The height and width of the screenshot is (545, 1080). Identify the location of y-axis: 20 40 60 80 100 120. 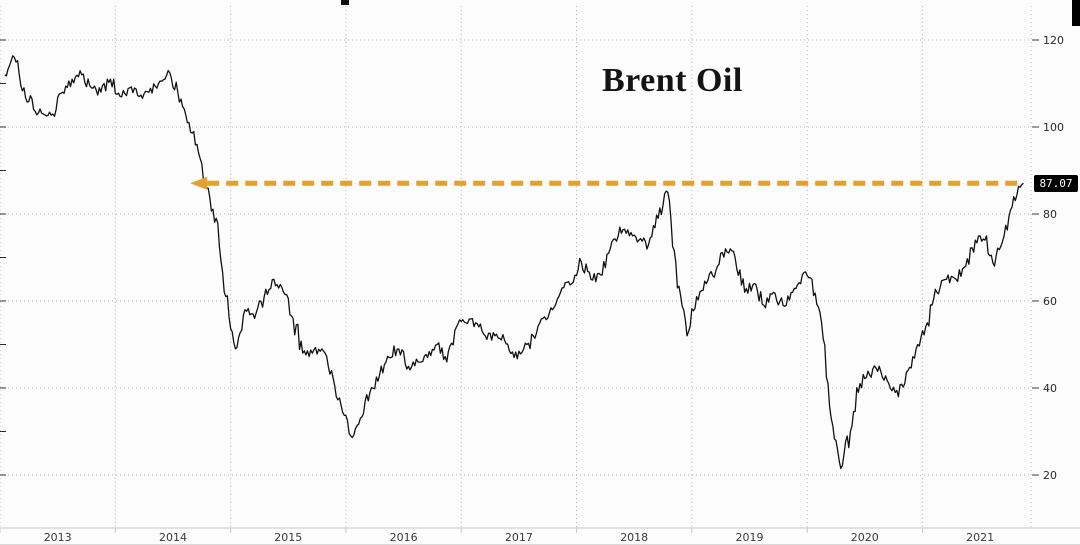
(1048, 258).